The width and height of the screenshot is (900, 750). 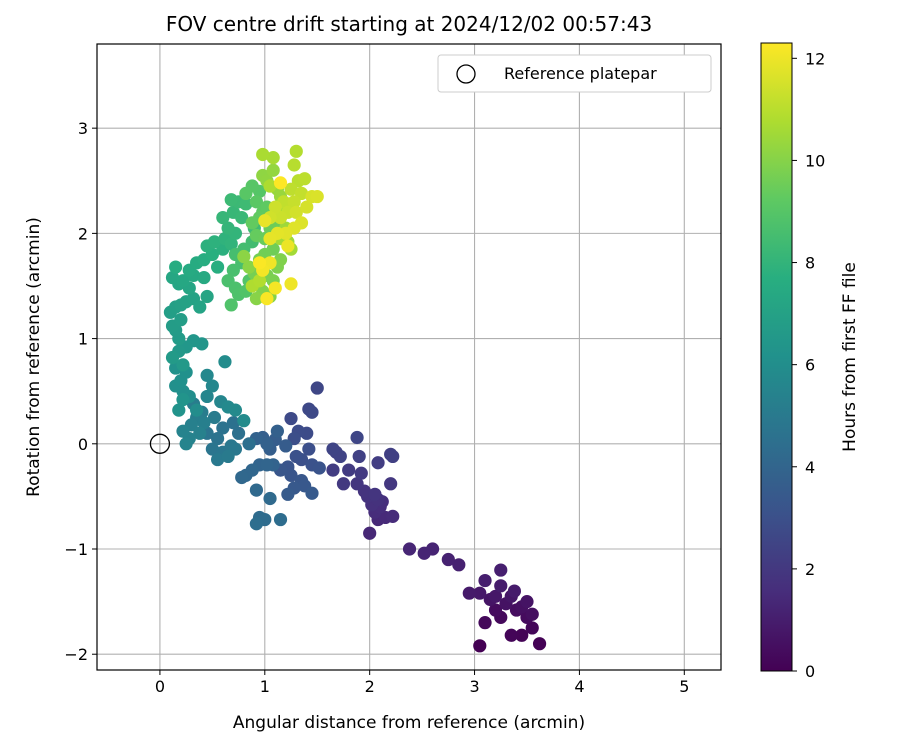 I want to click on x-axis-ticks: 0 1 2 3 4 5, so click(x=422, y=683).